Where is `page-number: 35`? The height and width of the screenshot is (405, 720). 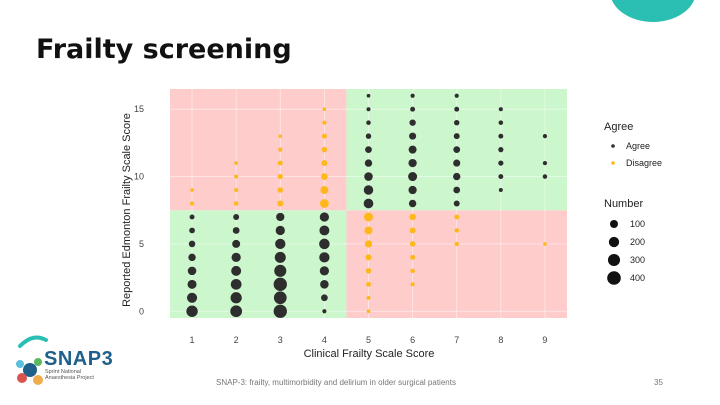
page-number: 35 is located at coordinates (658, 382).